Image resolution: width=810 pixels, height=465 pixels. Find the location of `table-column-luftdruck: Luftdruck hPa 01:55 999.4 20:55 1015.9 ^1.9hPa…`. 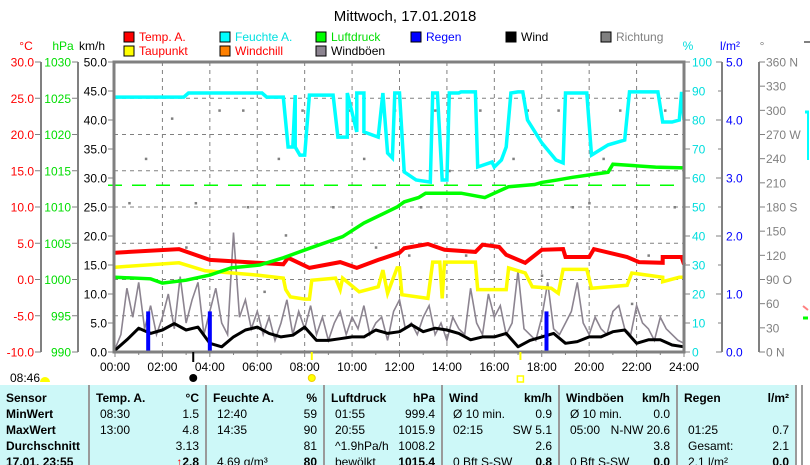

table-column-luftdruck: Luftdruck hPa 01:55 999.4 20:55 1015.9 ^1.9hPa… is located at coordinates (382, 425).